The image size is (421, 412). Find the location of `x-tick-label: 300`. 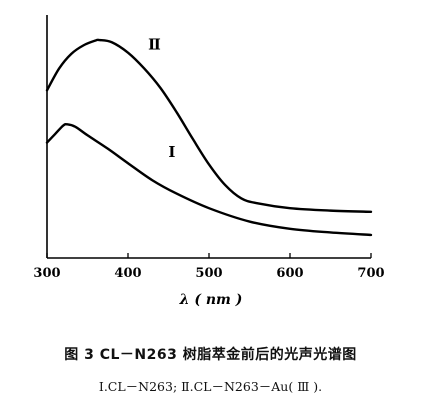

x-tick-label: 300 is located at coordinates (46, 273).